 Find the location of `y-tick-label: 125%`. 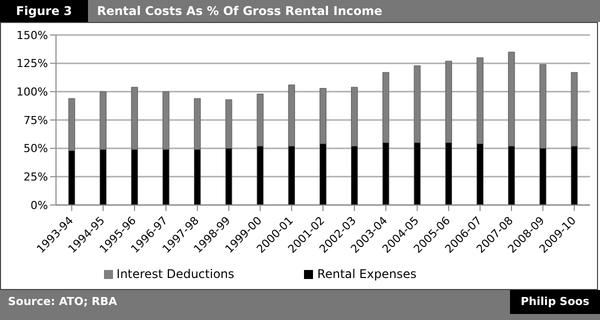

y-tick-label: 125% is located at coordinates (32, 63).